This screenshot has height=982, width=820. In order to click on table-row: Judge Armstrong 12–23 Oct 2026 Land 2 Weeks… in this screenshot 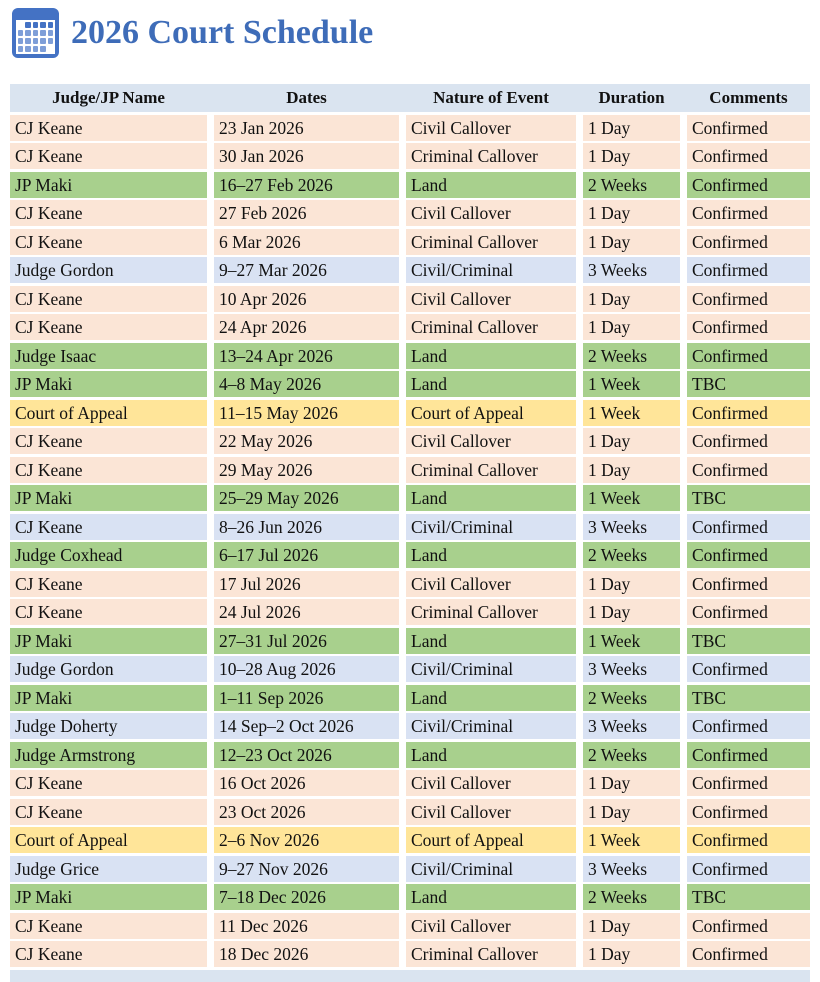, I will do `click(410, 754)`.